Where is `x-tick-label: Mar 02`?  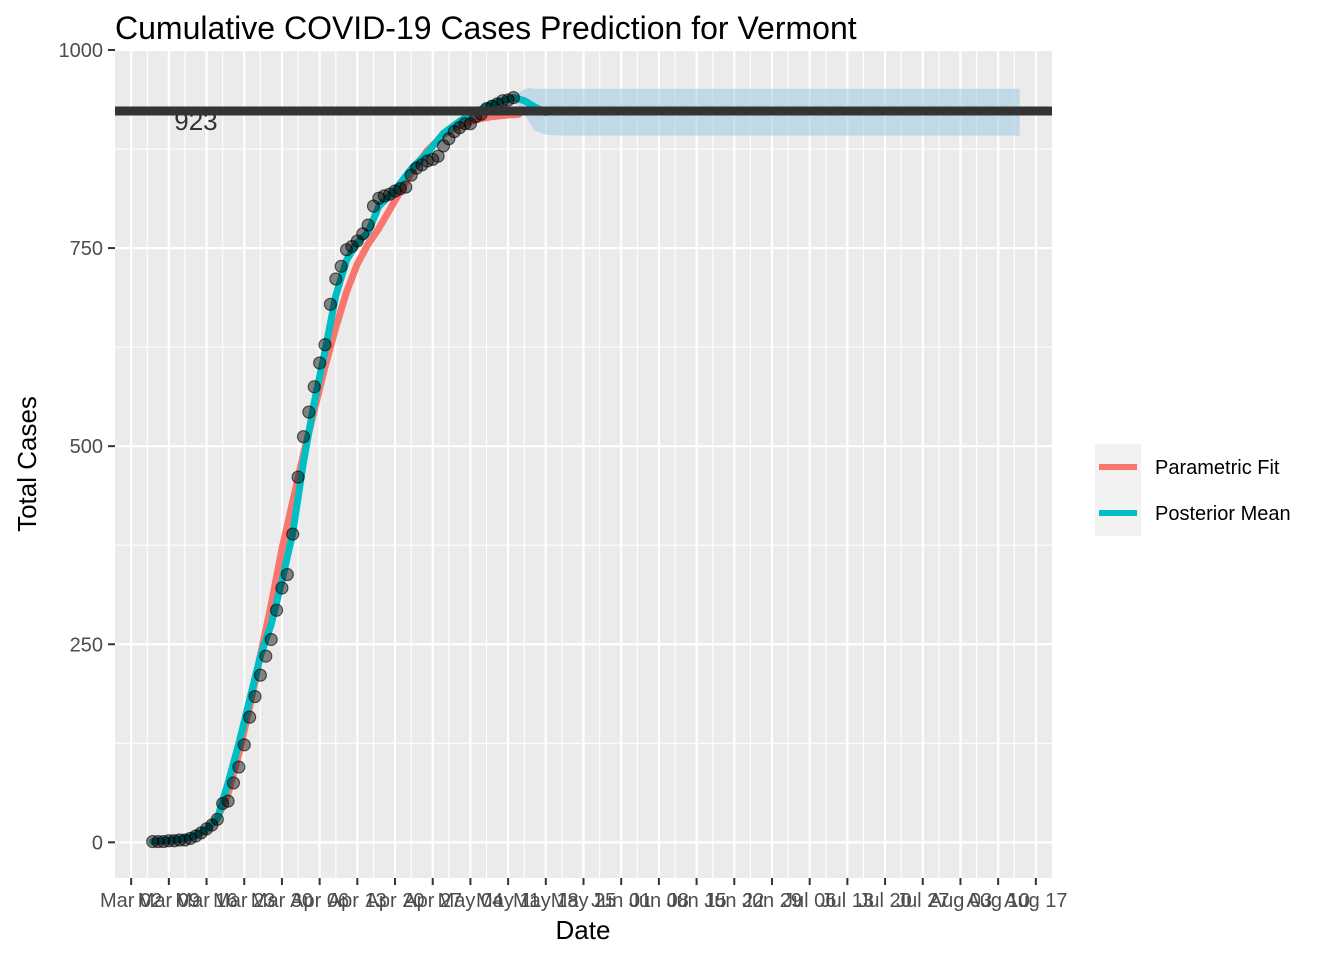
x-tick-label: Mar 02 is located at coordinates (131, 901).